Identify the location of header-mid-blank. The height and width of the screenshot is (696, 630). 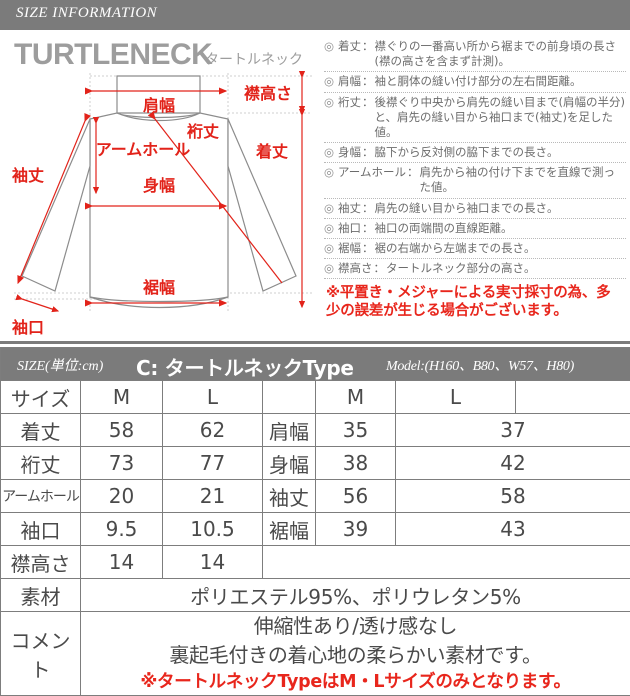
(289, 397).